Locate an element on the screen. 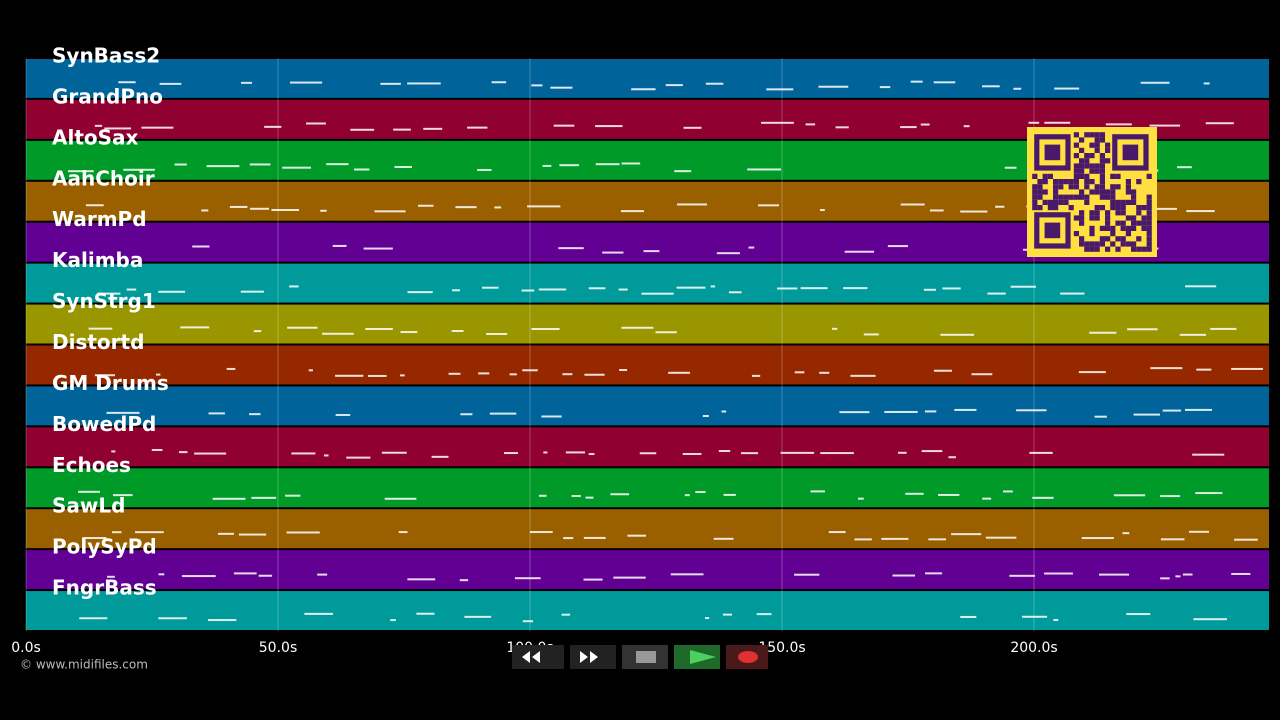  track-name: WarmPd is located at coordinates (99, 219).